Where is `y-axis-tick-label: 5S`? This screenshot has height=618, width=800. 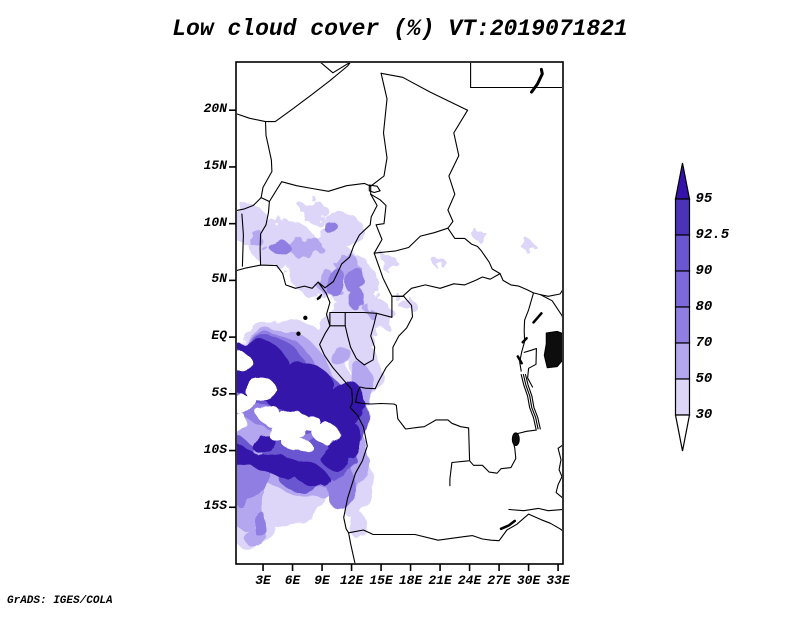 y-axis-tick-label: 5S is located at coordinates (219, 392).